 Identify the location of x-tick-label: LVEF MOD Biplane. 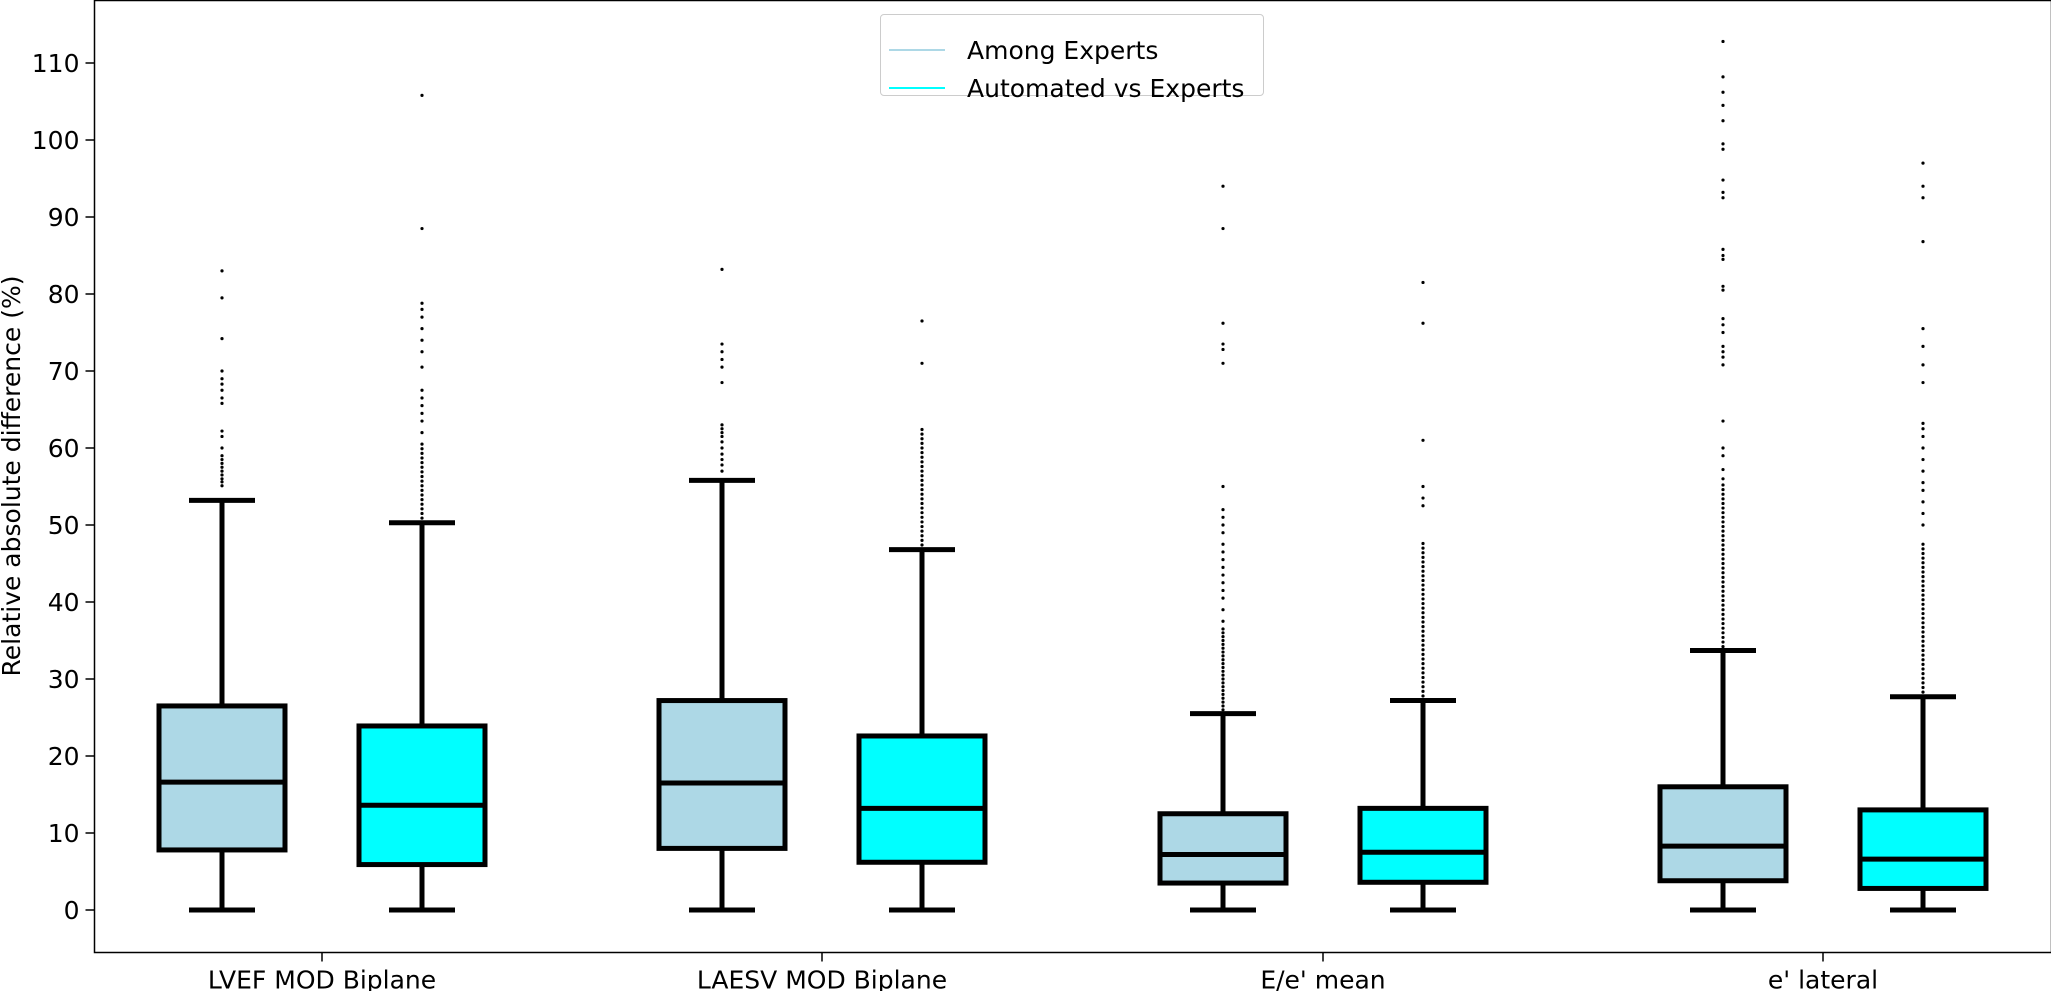
(322, 979).